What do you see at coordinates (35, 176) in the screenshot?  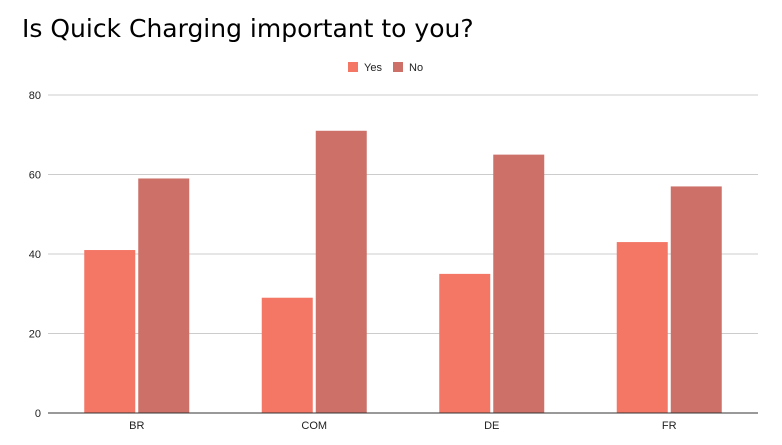 I see `y-tick-label: 60` at bounding box center [35, 176].